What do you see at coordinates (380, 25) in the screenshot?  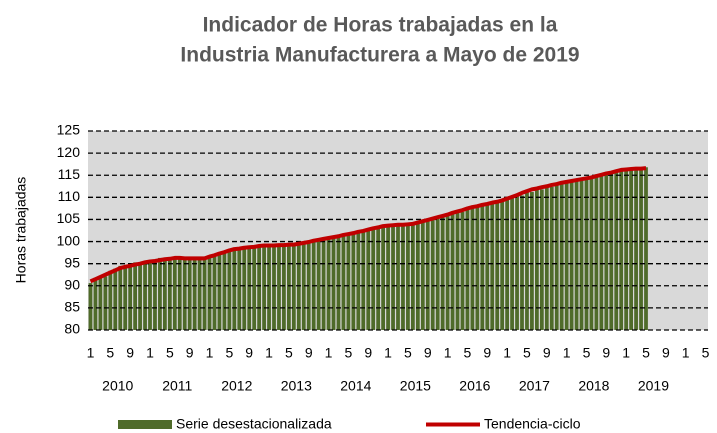 I see `chart-title: Indicador de Horas trabajadas en la` at bounding box center [380, 25].